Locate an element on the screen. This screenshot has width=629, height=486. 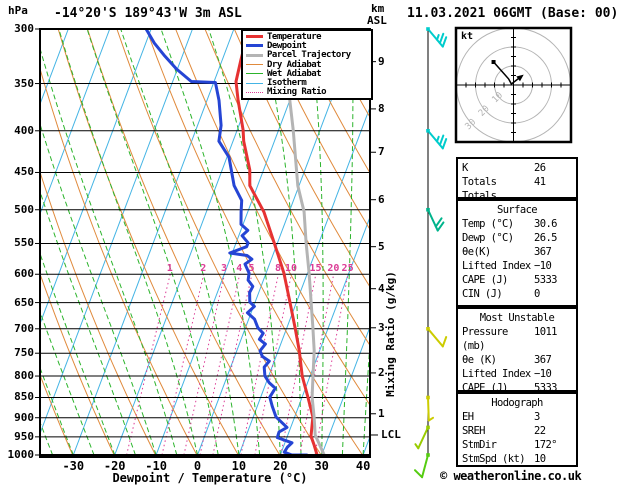
stat-label: StmSpd (kt) is located at coordinates (494, 459).